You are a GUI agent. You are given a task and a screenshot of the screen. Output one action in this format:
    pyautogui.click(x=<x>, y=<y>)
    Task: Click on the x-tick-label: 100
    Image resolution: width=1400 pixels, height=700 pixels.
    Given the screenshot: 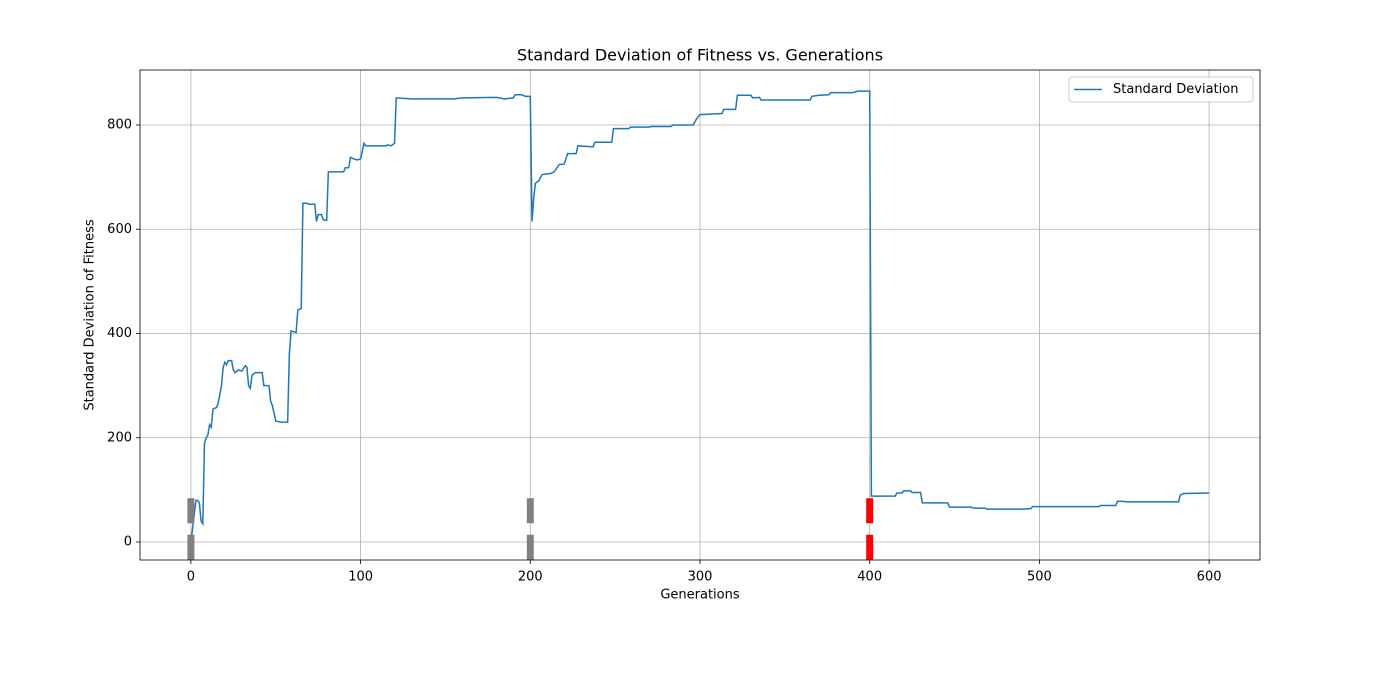 What is the action you would take?
    pyautogui.click(x=360, y=577)
    